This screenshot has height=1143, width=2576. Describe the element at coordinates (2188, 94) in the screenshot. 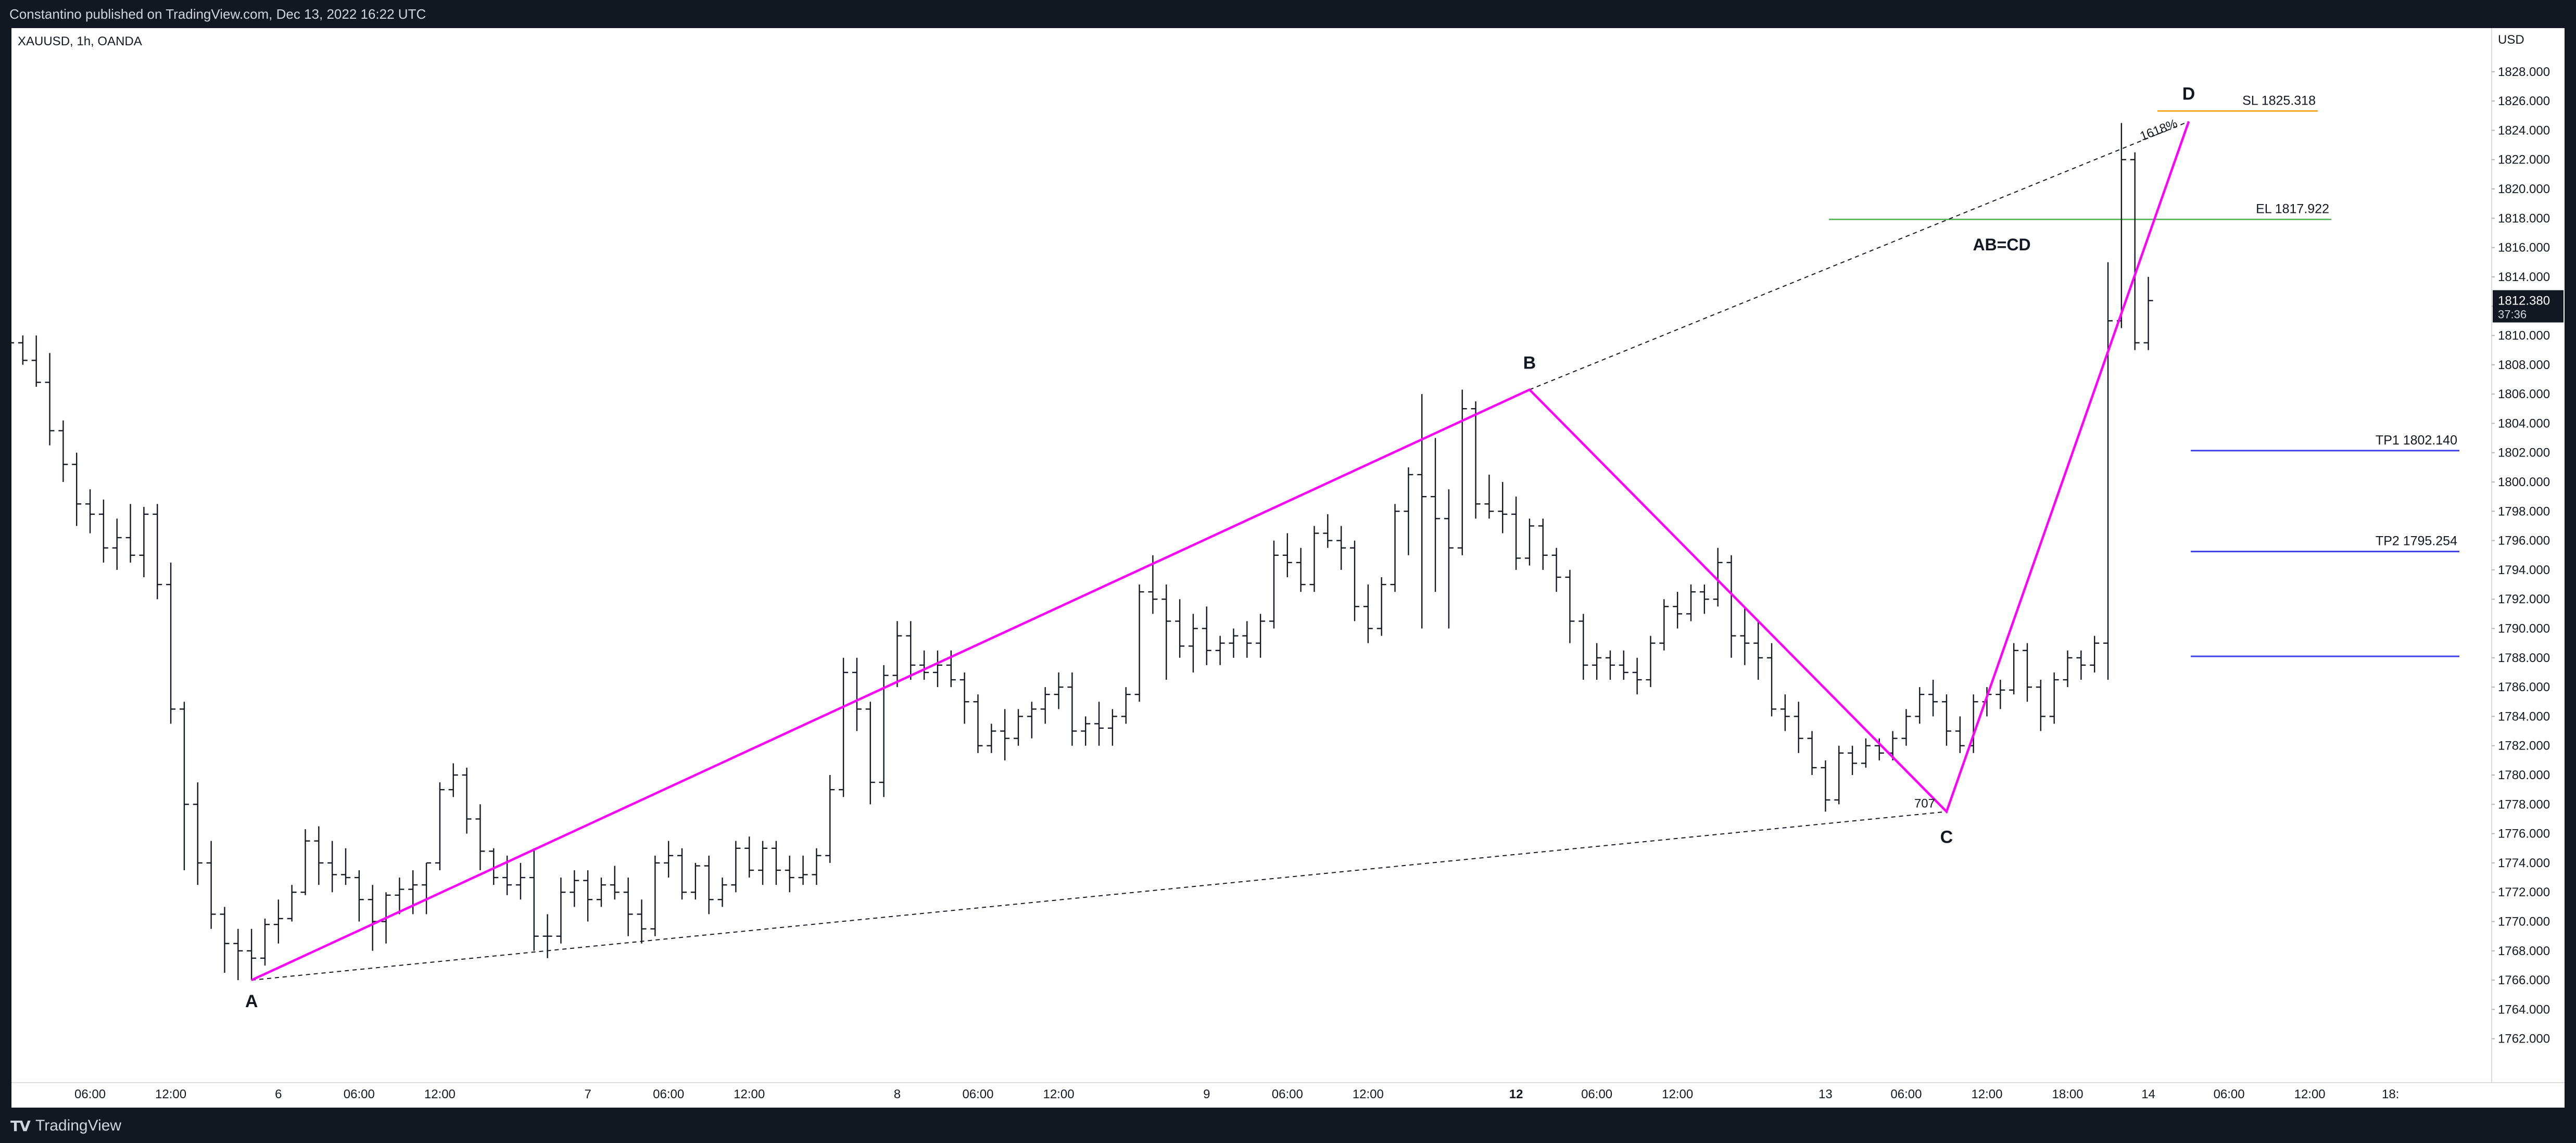

I see `pattern-point-D: D` at that location.